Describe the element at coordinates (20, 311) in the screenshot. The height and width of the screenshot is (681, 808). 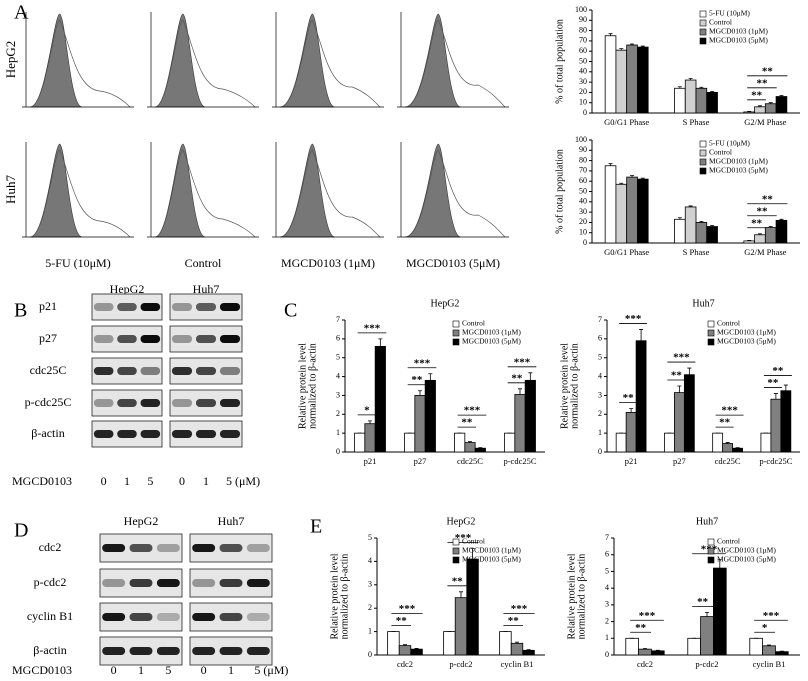
I see `panel-letter: B` at that location.